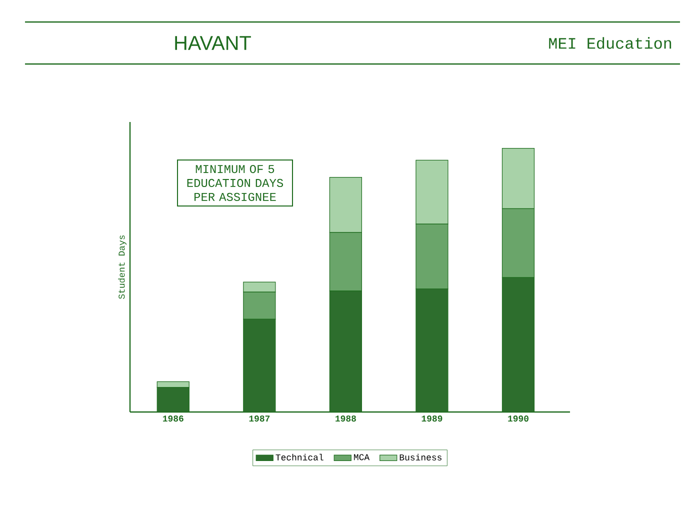  What do you see at coordinates (518, 419) in the screenshot?
I see `x-tick-label: 1990` at bounding box center [518, 419].